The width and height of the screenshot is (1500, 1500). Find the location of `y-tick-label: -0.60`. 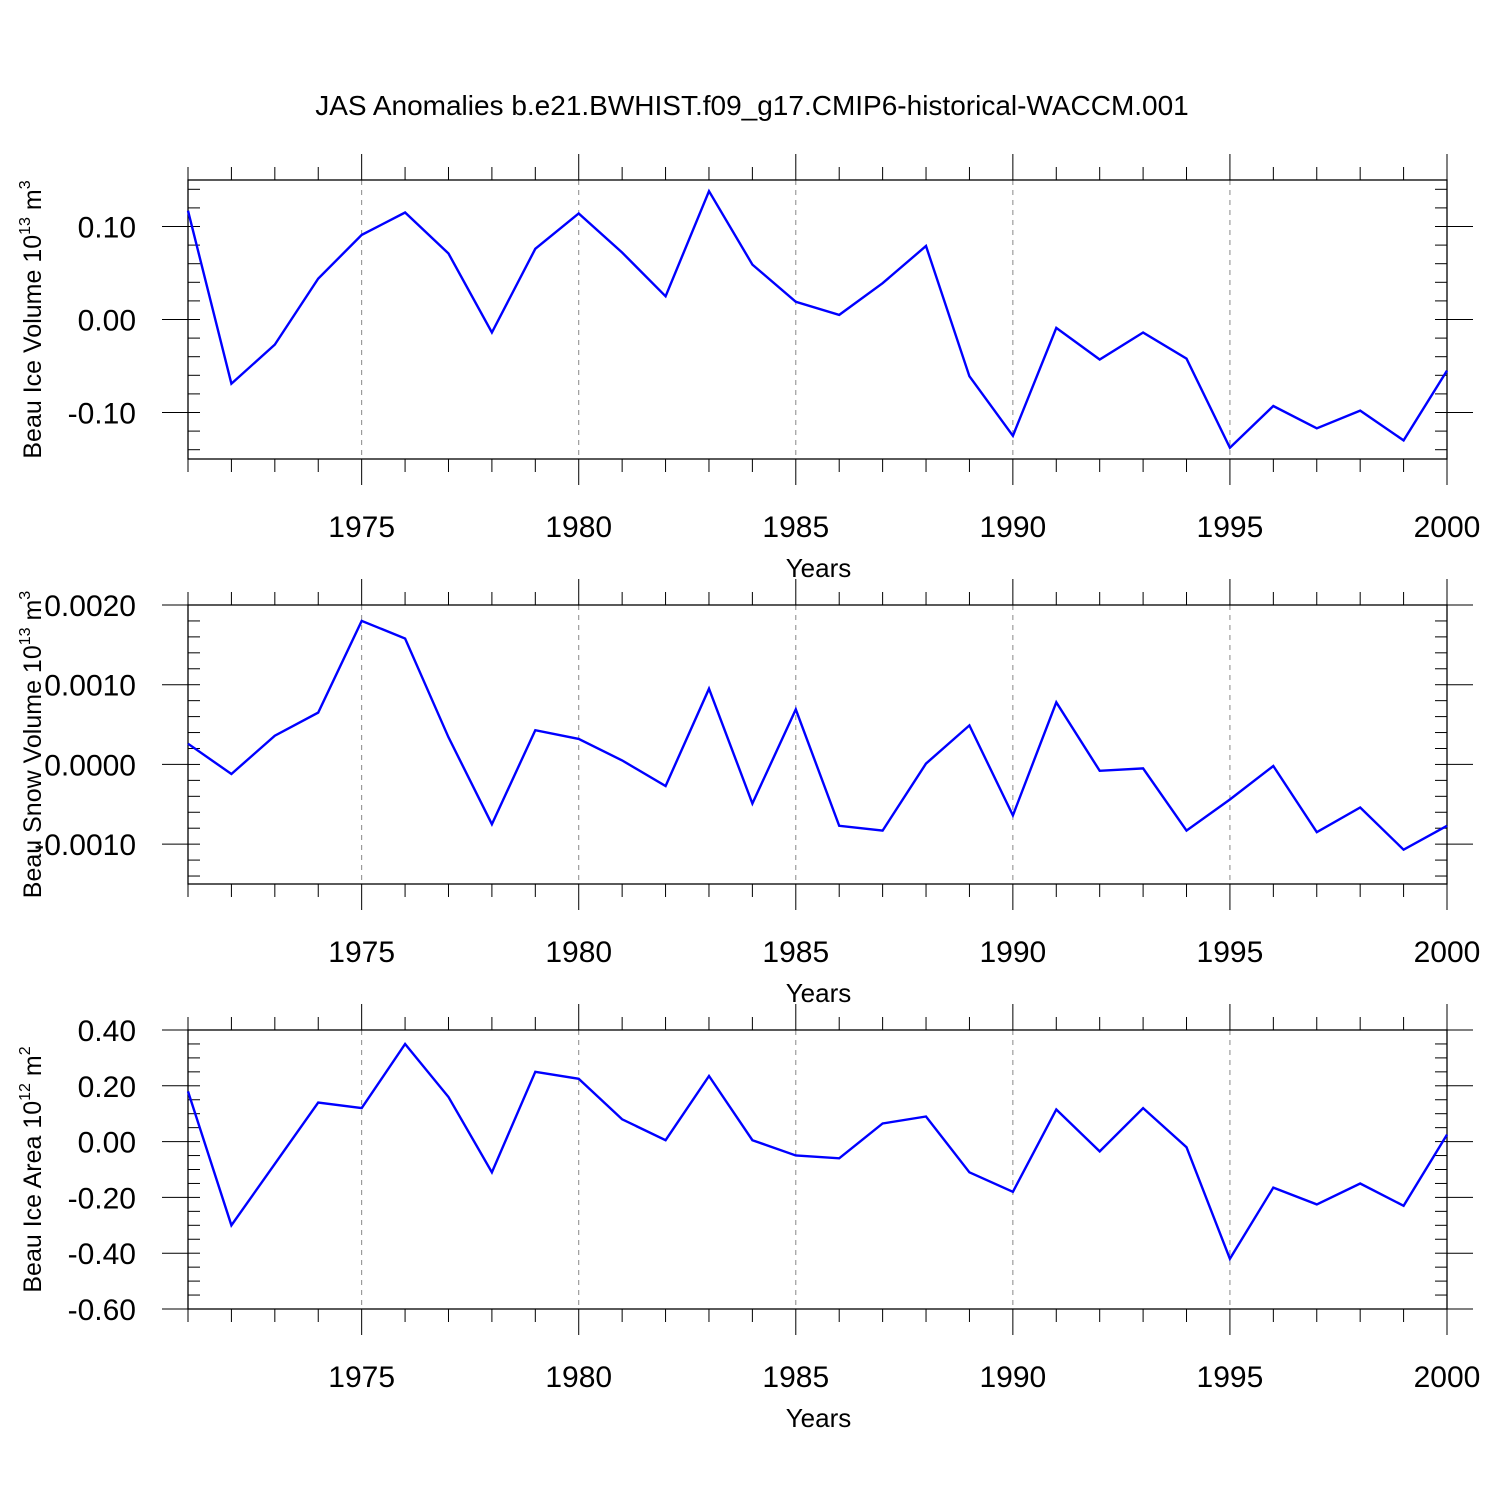

y-tick-label: -0.60 is located at coordinates (102, 1310).